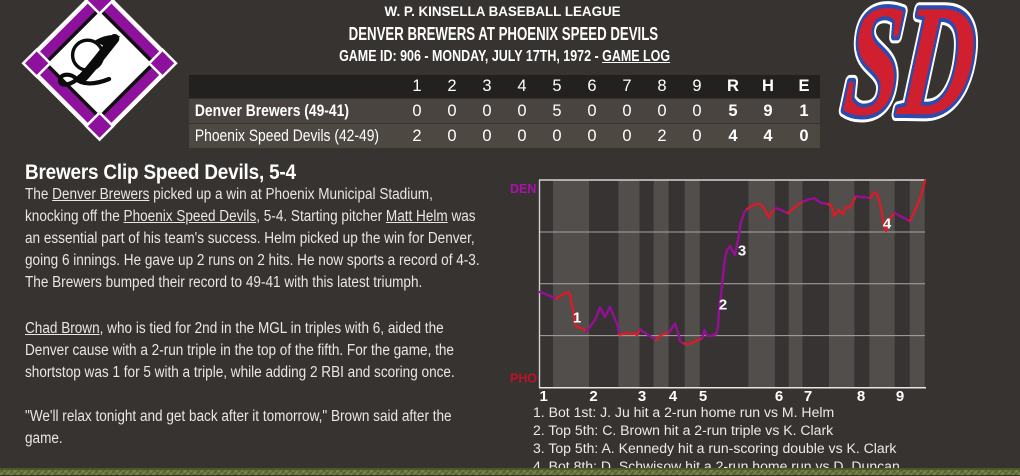 The image size is (1020, 476). What do you see at coordinates (779, 396) in the screenshot?
I see `svg-text: 6` at bounding box center [779, 396].